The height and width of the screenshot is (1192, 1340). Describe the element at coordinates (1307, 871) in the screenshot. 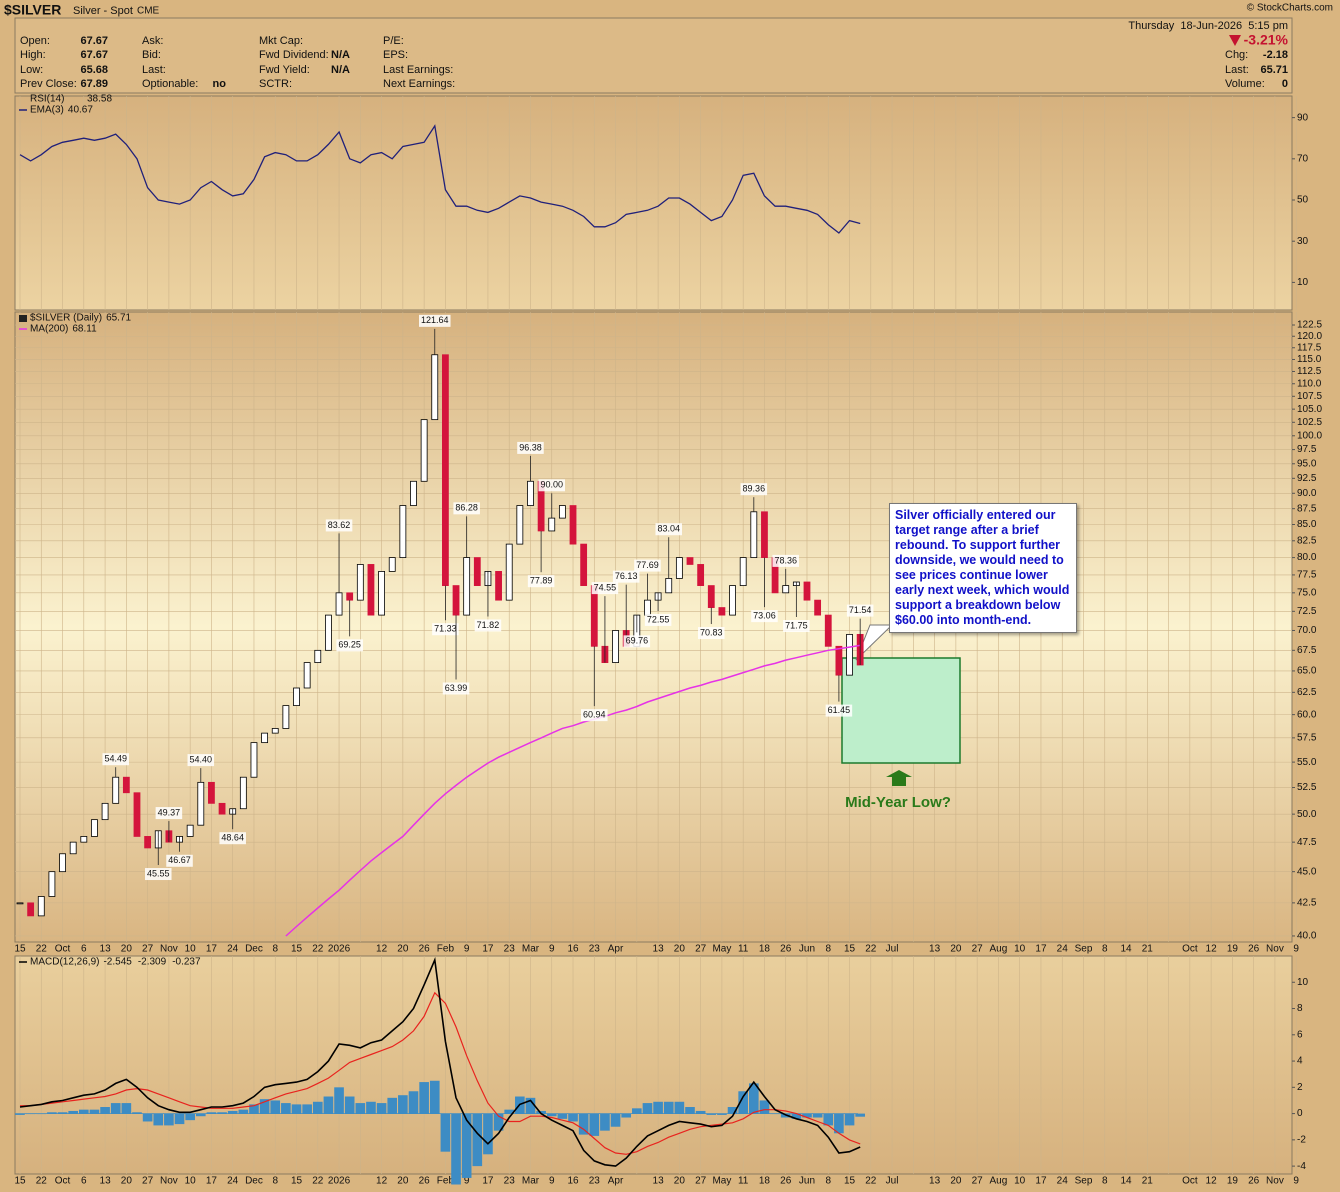

I see `y-tick-label: 45.0` at that location.